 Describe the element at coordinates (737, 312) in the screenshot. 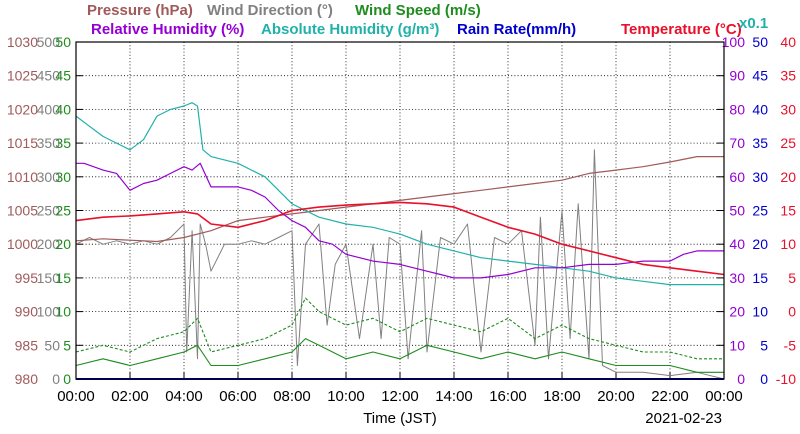

I see `rh-tick-label: 20` at that location.